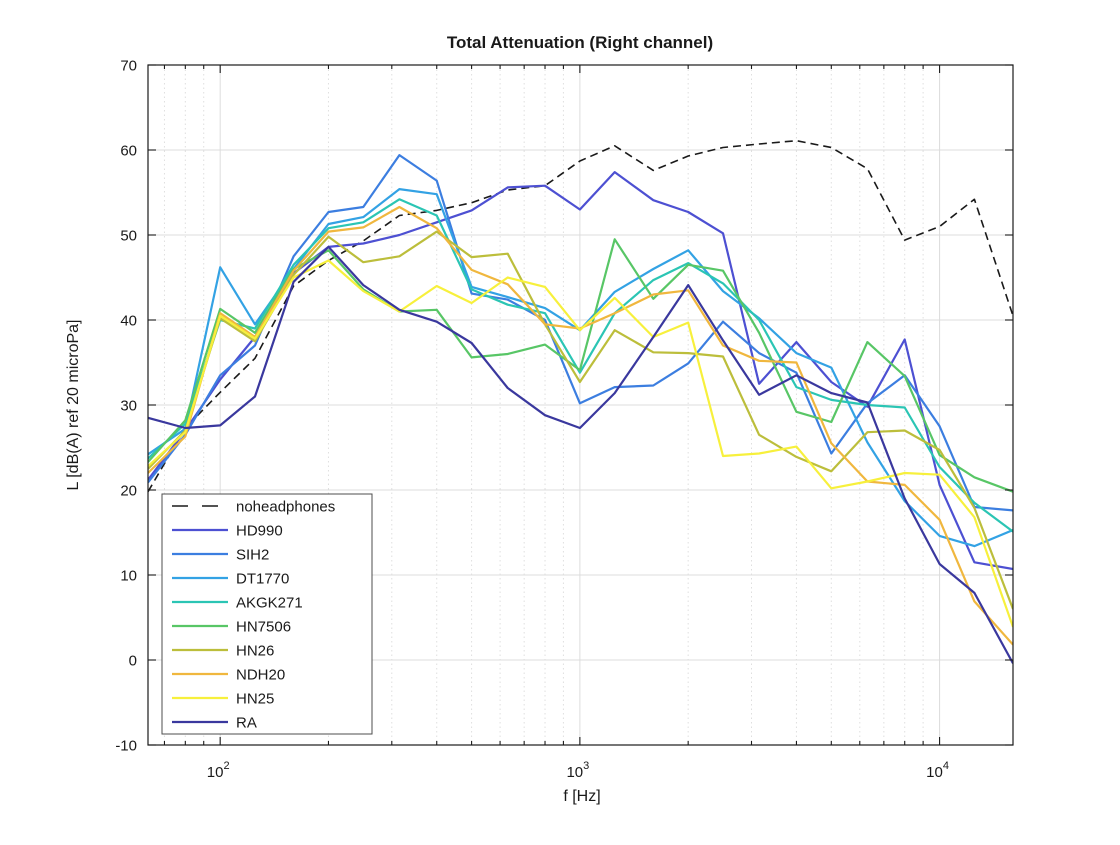  I want to click on legend-label-ndh20: NDH20, so click(260, 675).